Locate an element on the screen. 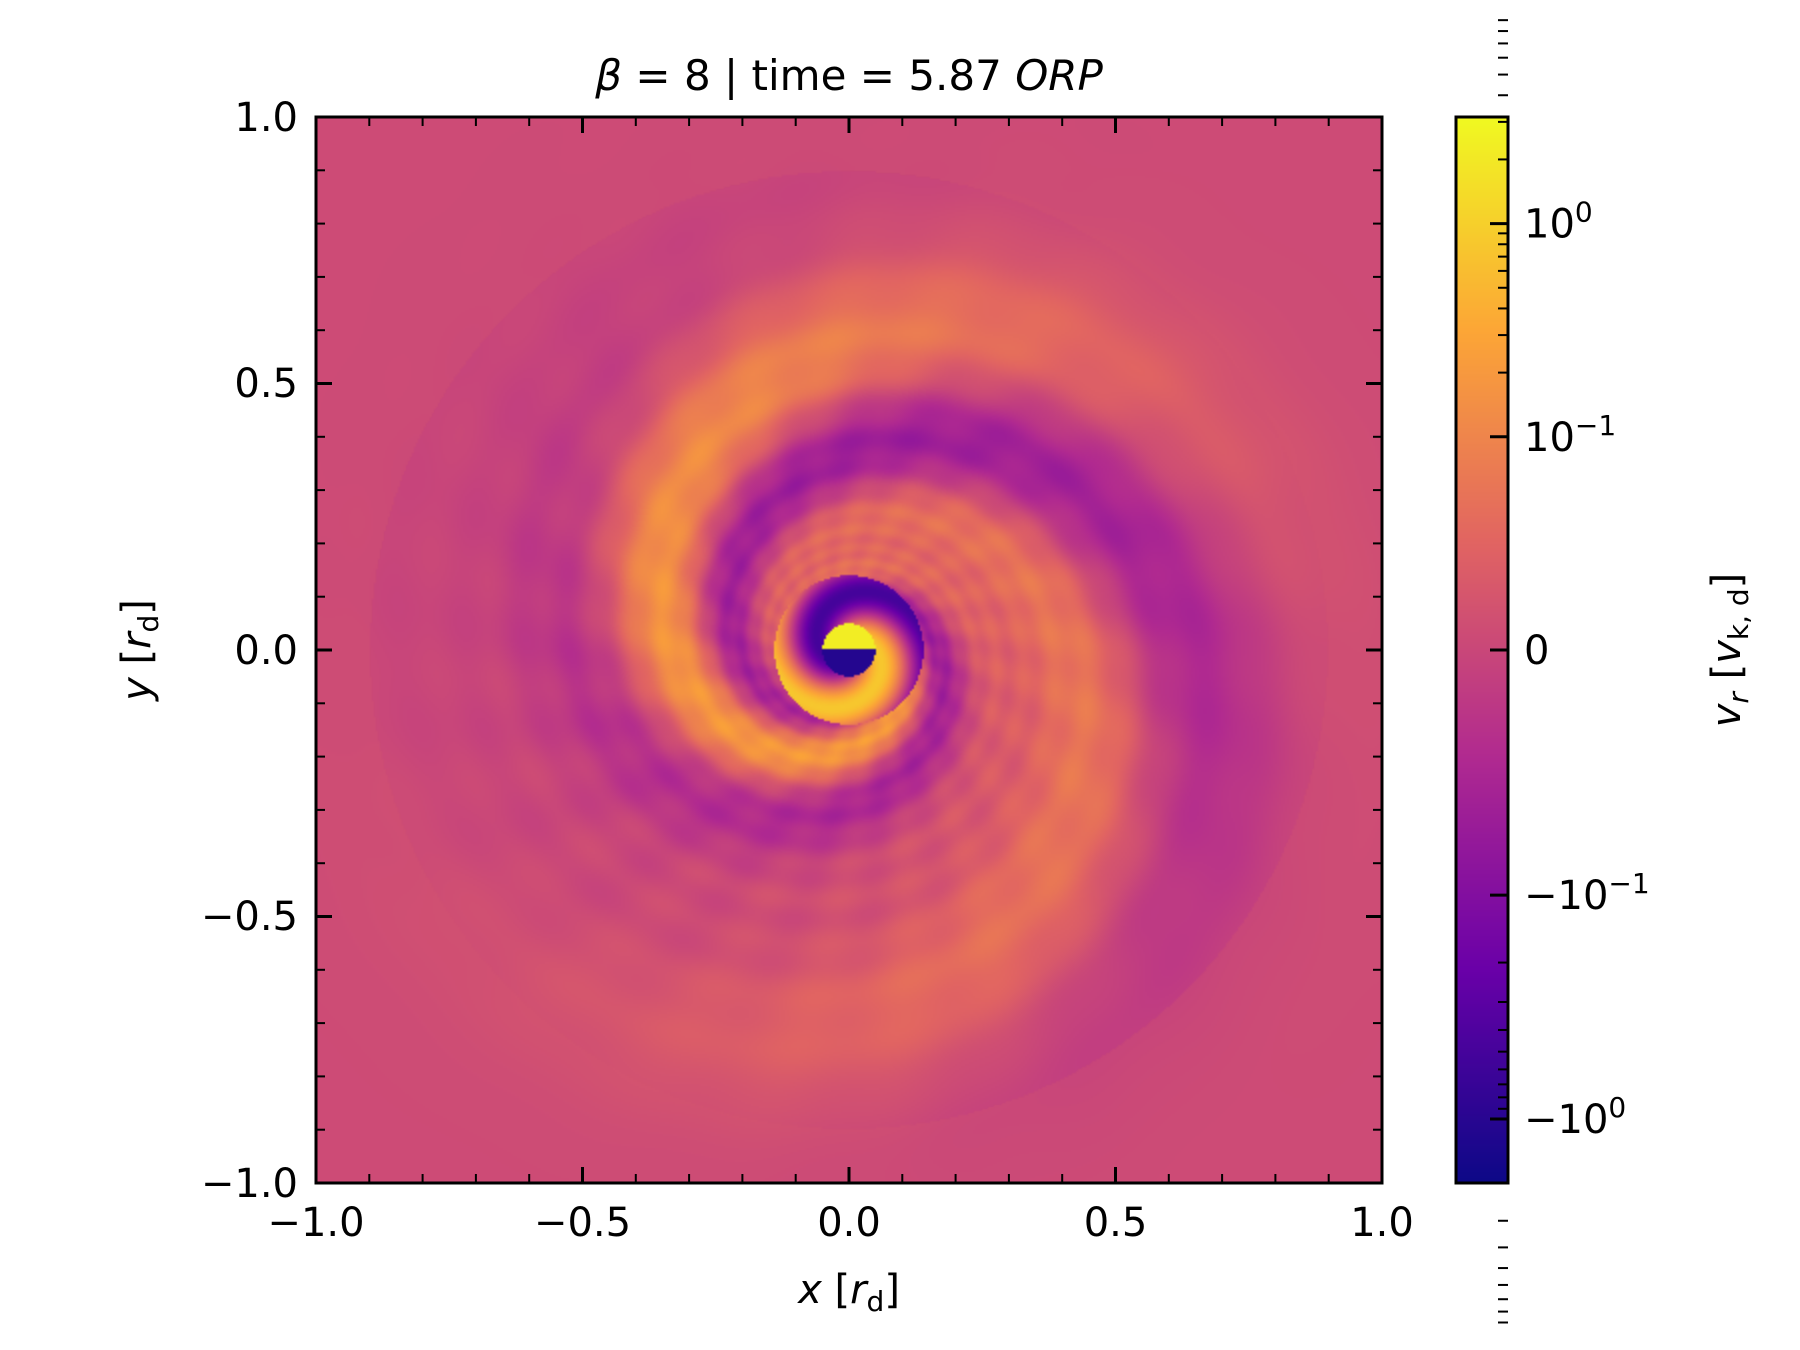 The width and height of the screenshot is (1800, 1350). colorbar-tick-label: 0 is located at coordinates (1536, 651).